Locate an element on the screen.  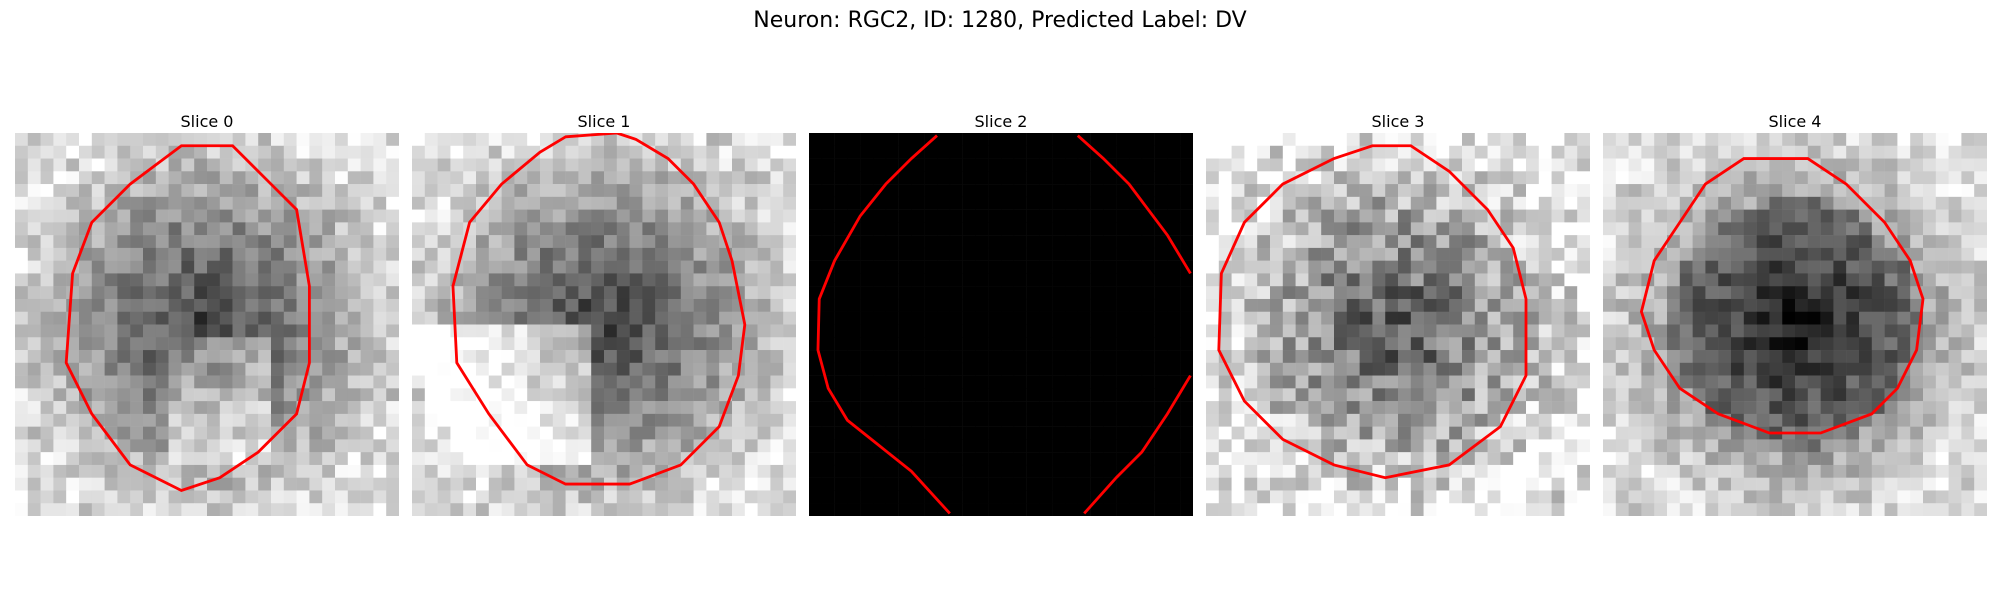
slice-title-1: Slice 1 is located at coordinates (604, 121).